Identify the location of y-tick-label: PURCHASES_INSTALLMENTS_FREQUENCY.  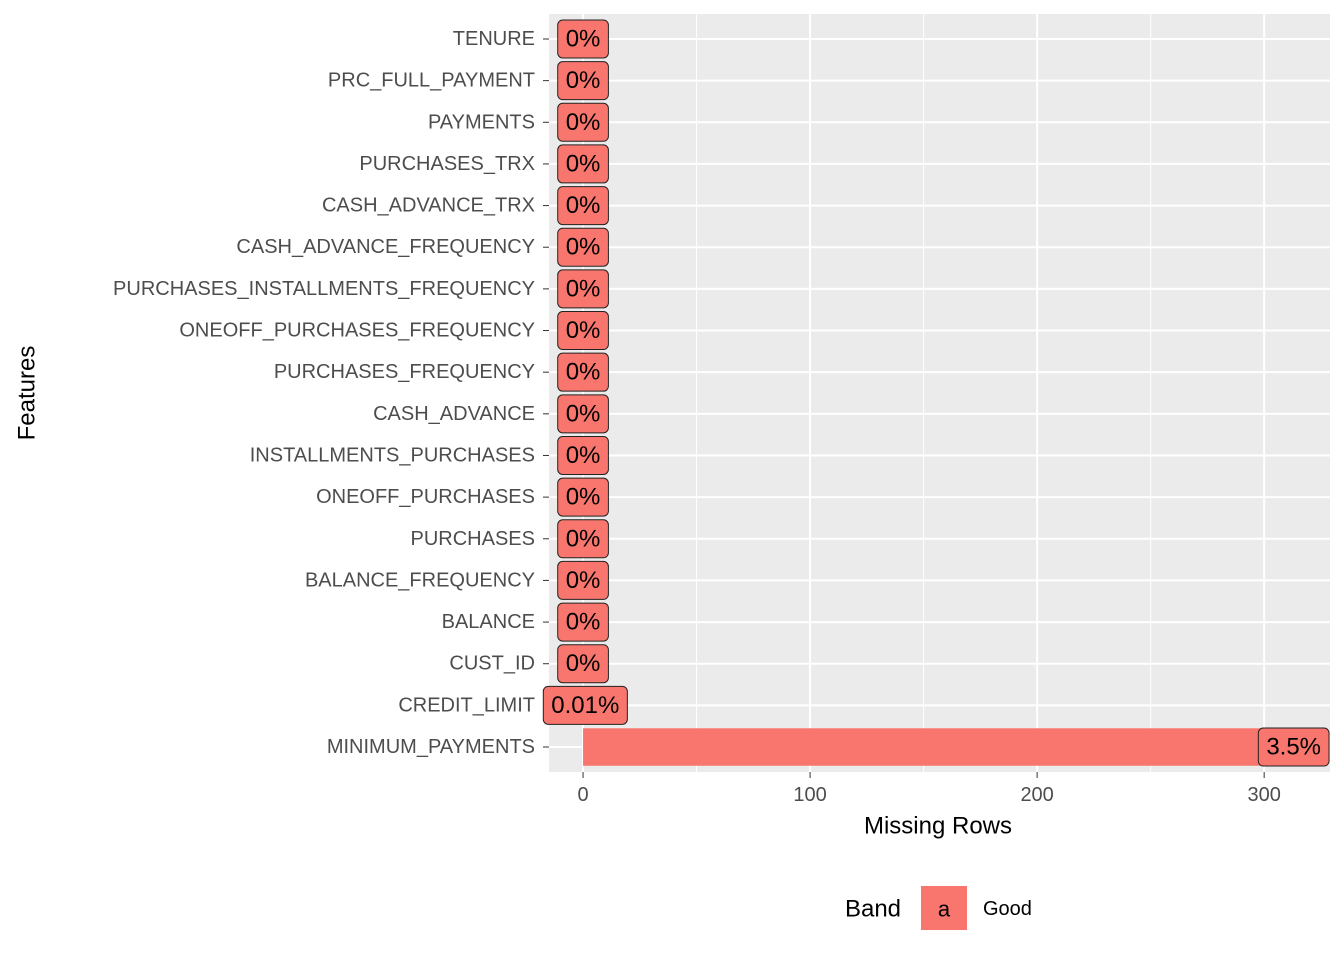
(324, 289).